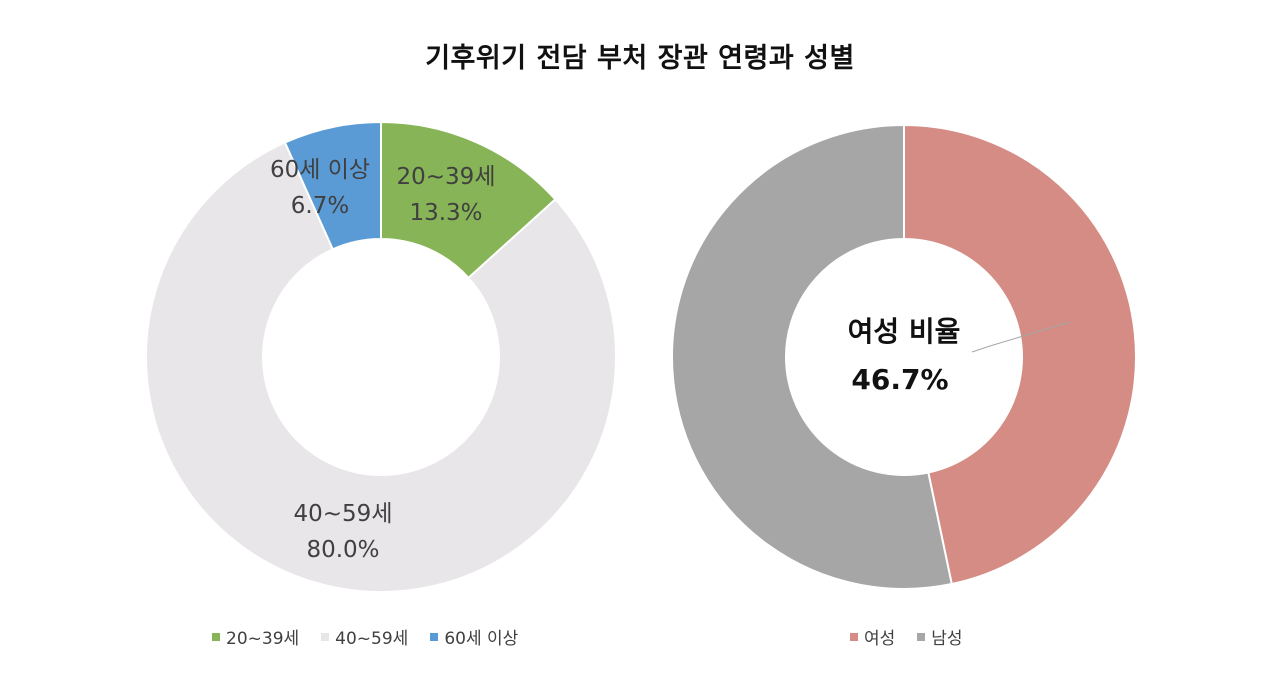 The height and width of the screenshot is (675, 1280). I want to click on age-category-label-0: 20~39세, so click(446, 177).